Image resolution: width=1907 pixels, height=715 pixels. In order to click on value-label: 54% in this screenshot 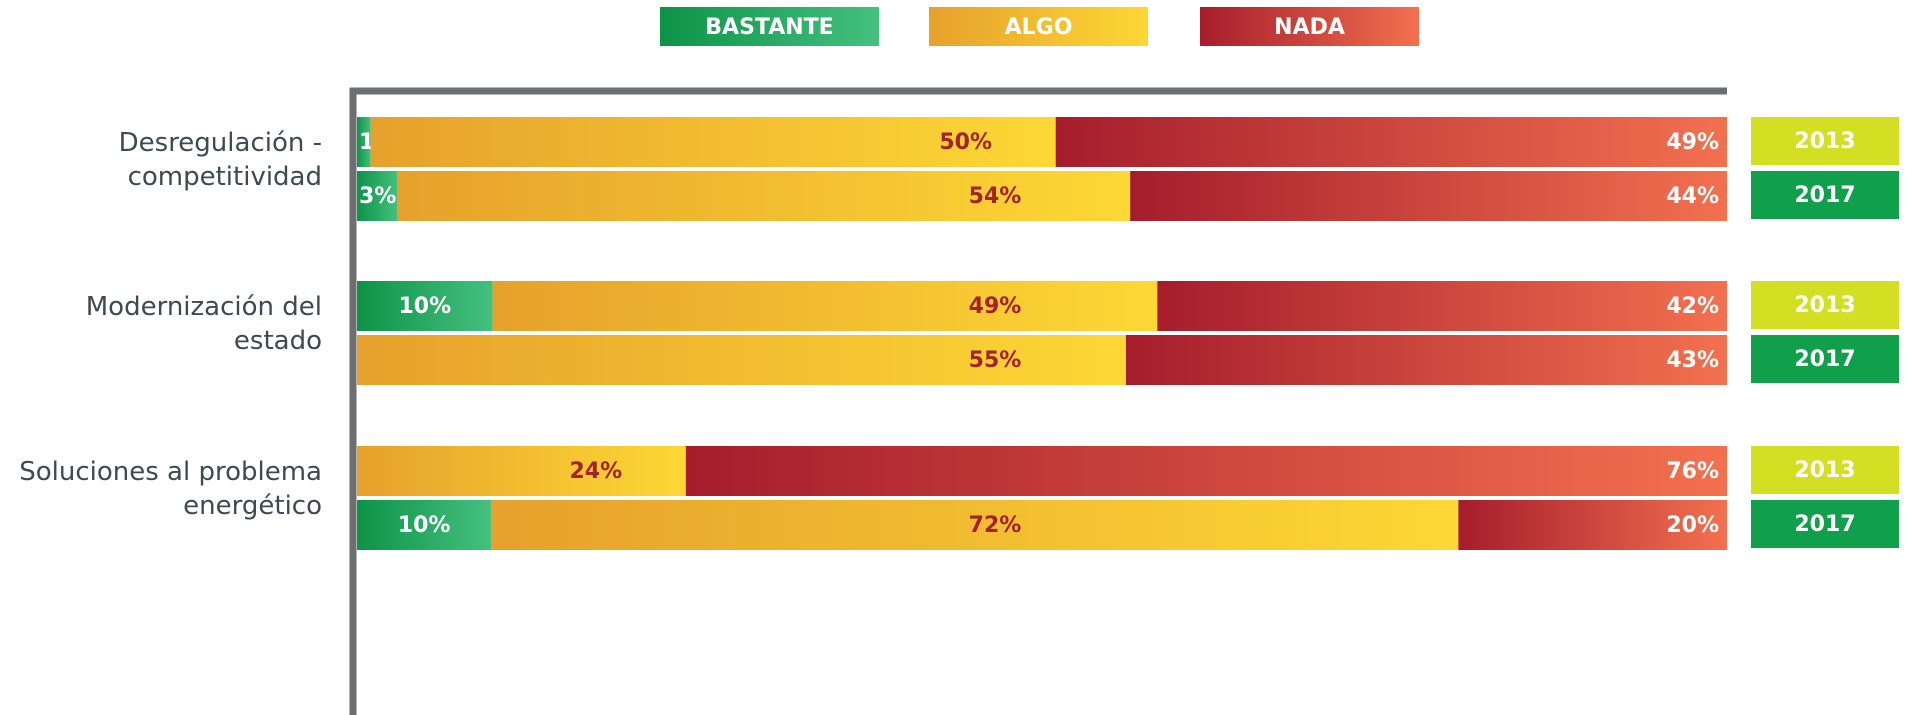, I will do `click(995, 196)`.